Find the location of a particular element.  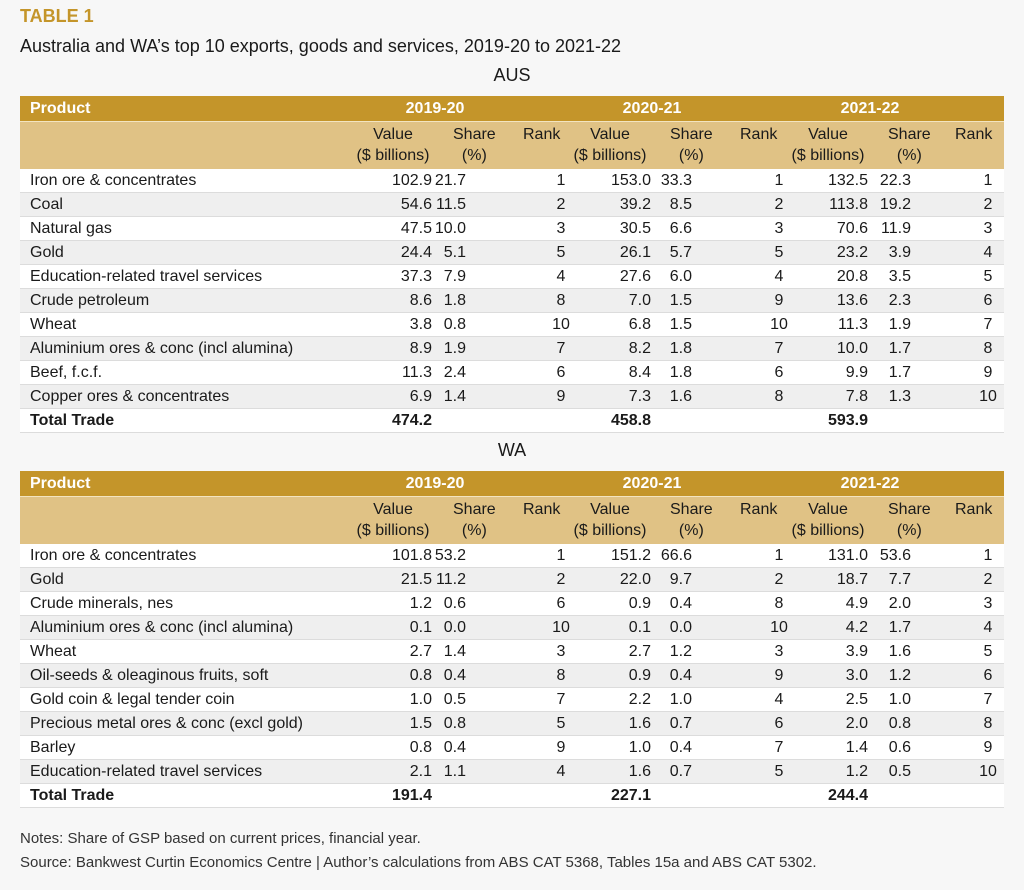

share-2021-22-cell: 1.6 is located at coordinates (899, 651).